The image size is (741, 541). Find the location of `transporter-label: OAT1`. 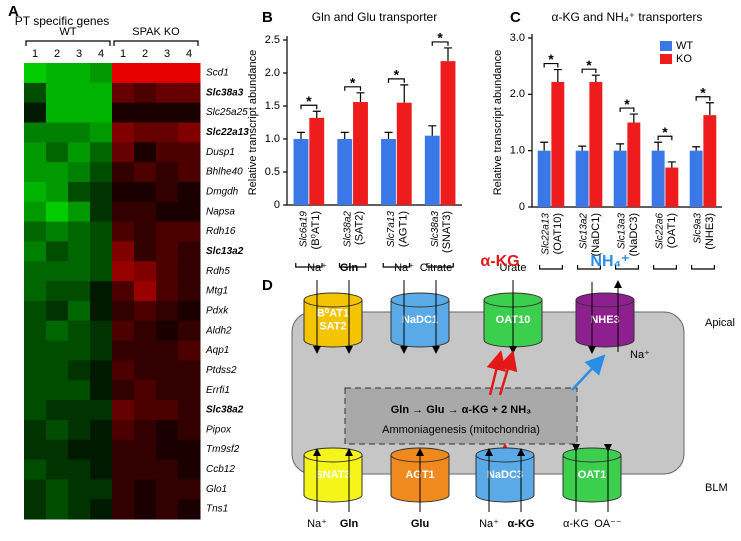

transporter-label: OAT1 is located at coordinates (592, 475).